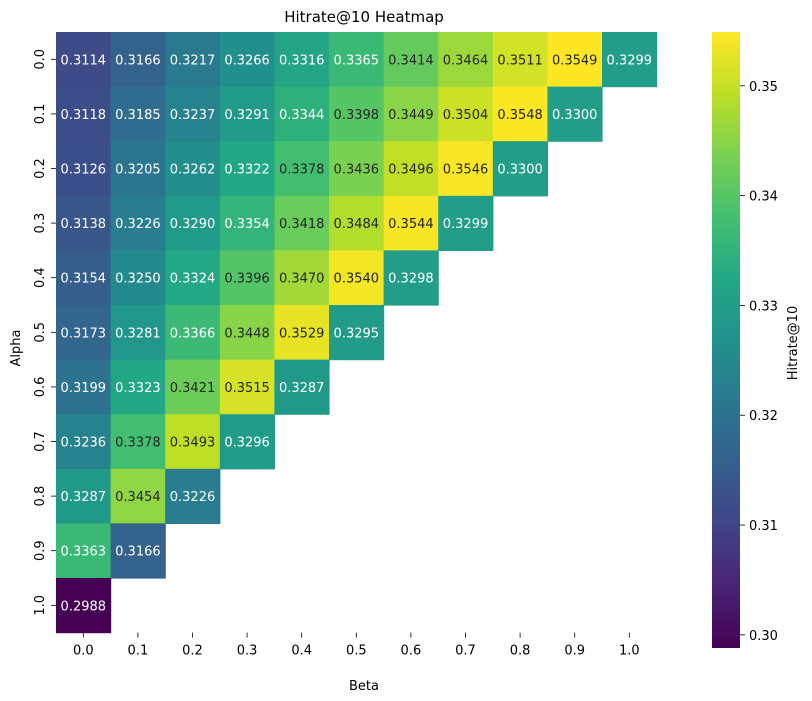  What do you see at coordinates (763, 636) in the screenshot?
I see `colorbar-tick-label: 0.30` at bounding box center [763, 636].